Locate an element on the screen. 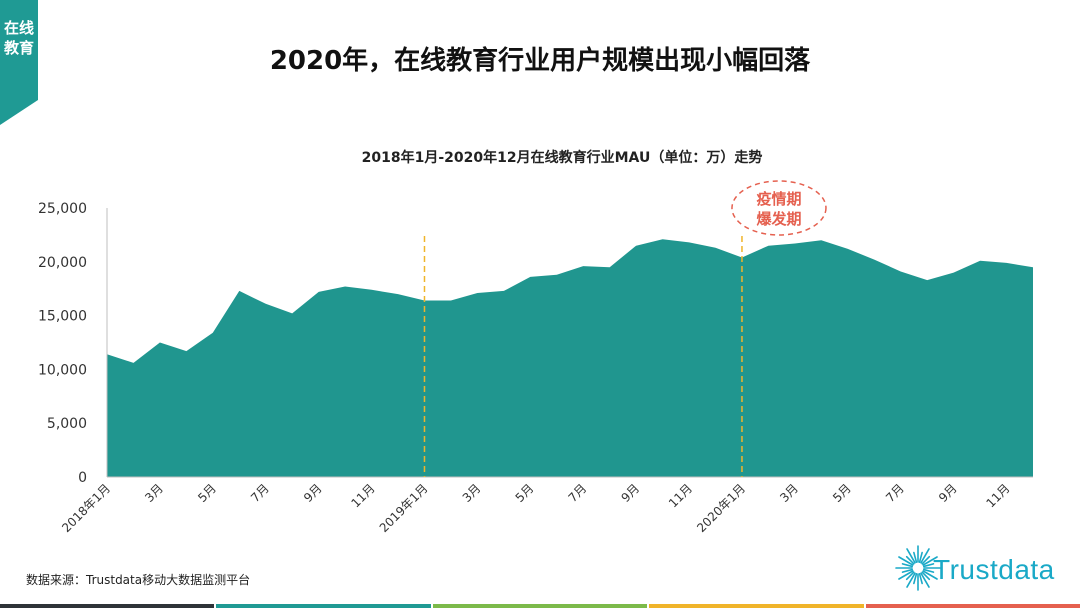 The image size is (1080, 608). bottom-color-bar is located at coordinates (540, 606).